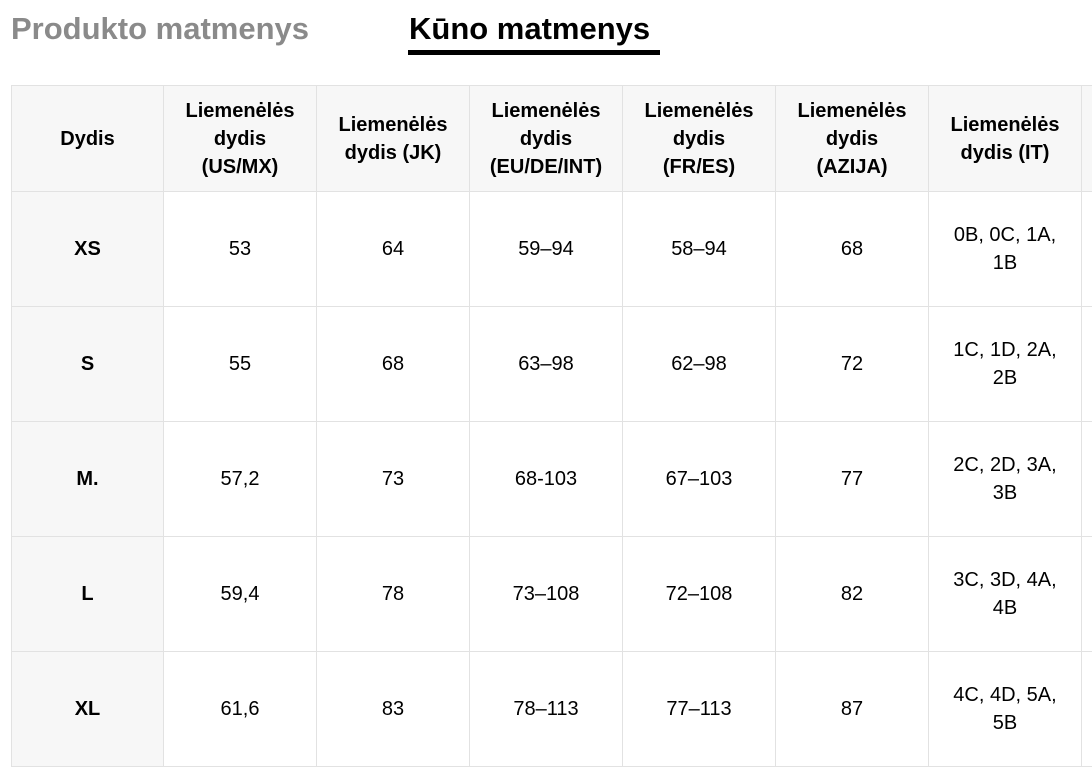 This screenshot has width=1092, height=776. Describe the element at coordinates (852, 479) in the screenshot. I see `table-cell: 77` at that location.